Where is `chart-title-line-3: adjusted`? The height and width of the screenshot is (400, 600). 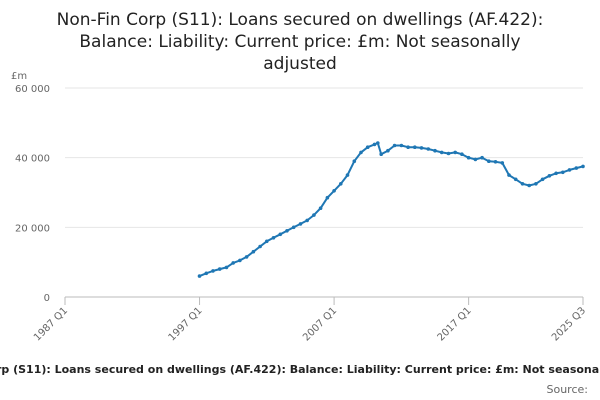
chart-title-line-3: adjusted is located at coordinates (299, 64).